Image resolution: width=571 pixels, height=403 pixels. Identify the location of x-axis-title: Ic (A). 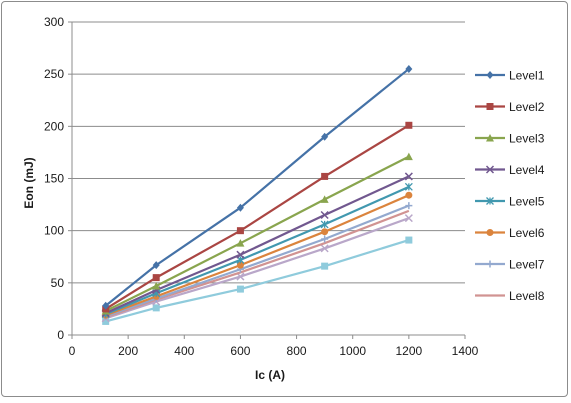
(270, 375).